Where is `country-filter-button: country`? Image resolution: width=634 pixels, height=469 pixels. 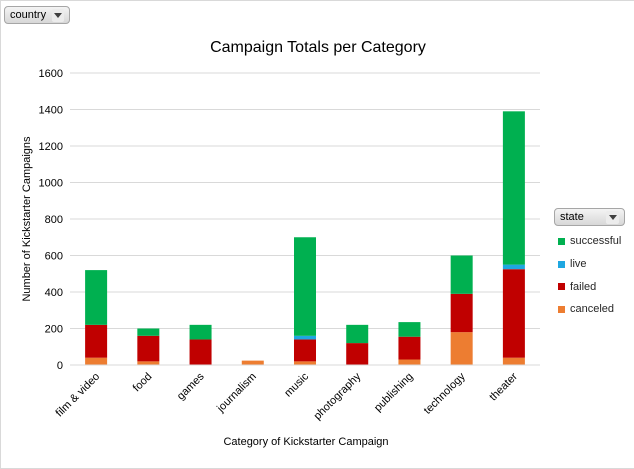 country-filter-button: country is located at coordinates (37, 15).